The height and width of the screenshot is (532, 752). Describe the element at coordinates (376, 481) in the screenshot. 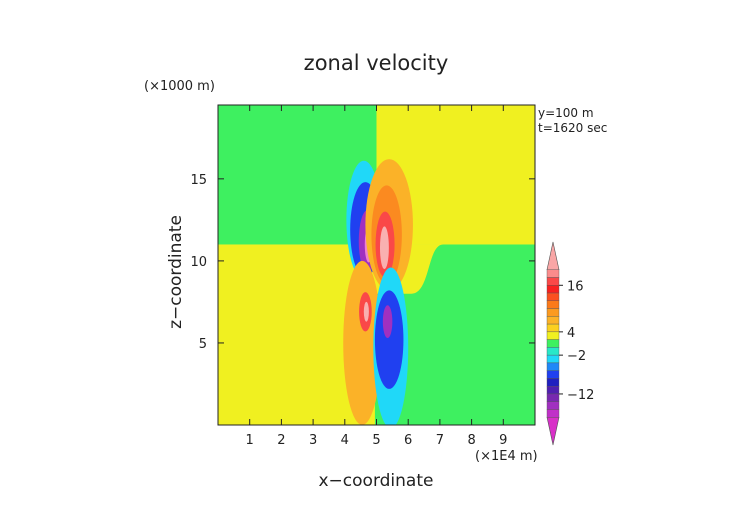

I see `x-axis-label: x−coordinate` at that location.